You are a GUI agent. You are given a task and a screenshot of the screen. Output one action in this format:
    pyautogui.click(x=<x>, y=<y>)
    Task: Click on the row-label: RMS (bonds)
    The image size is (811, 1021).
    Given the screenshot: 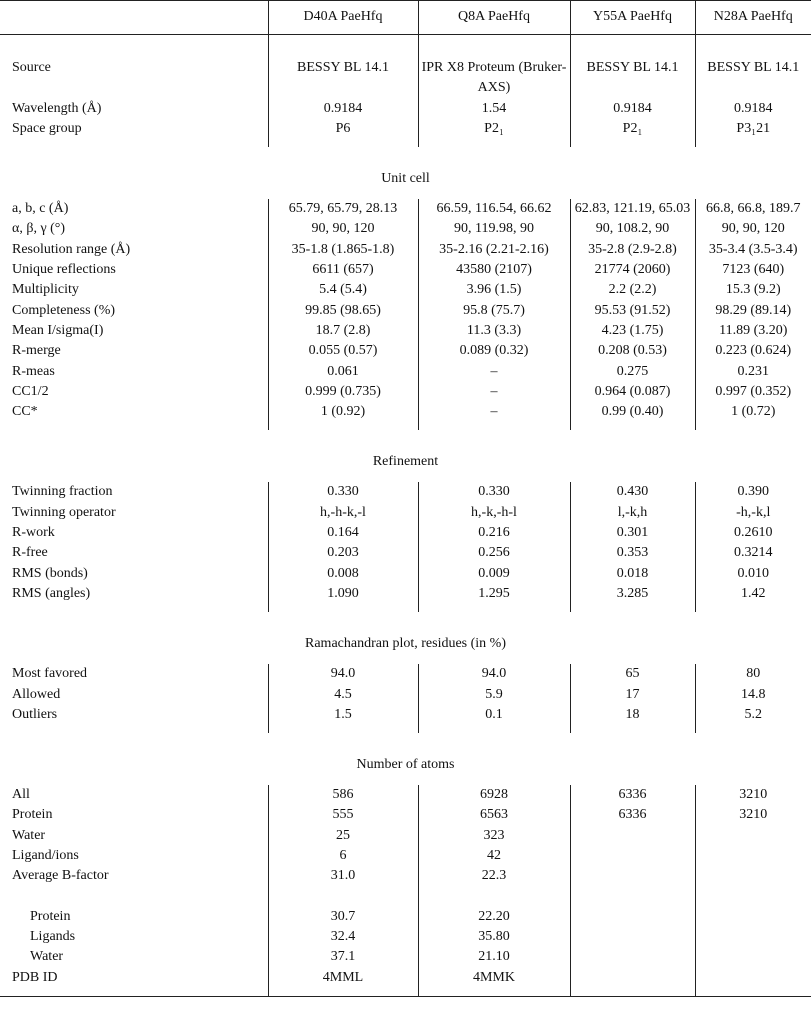 What is the action you would take?
    pyautogui.click(x=50, y=573)
    